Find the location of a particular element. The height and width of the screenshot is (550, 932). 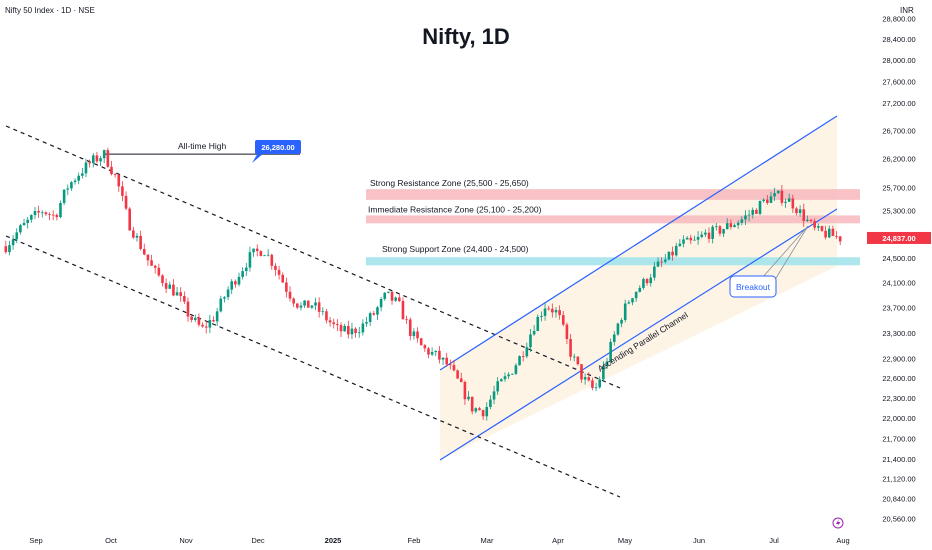

y-tick-label: 23,300.00 is located at coordinates (898, 333).